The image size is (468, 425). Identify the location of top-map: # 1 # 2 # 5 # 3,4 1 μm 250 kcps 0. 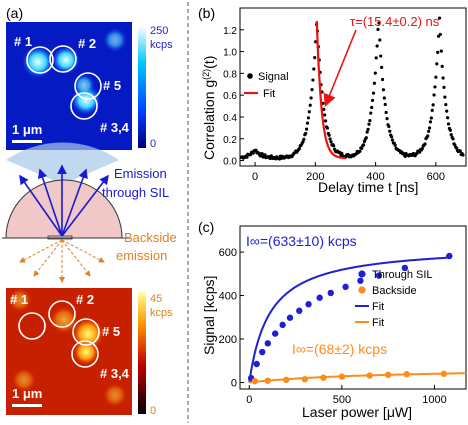
(89, 86).